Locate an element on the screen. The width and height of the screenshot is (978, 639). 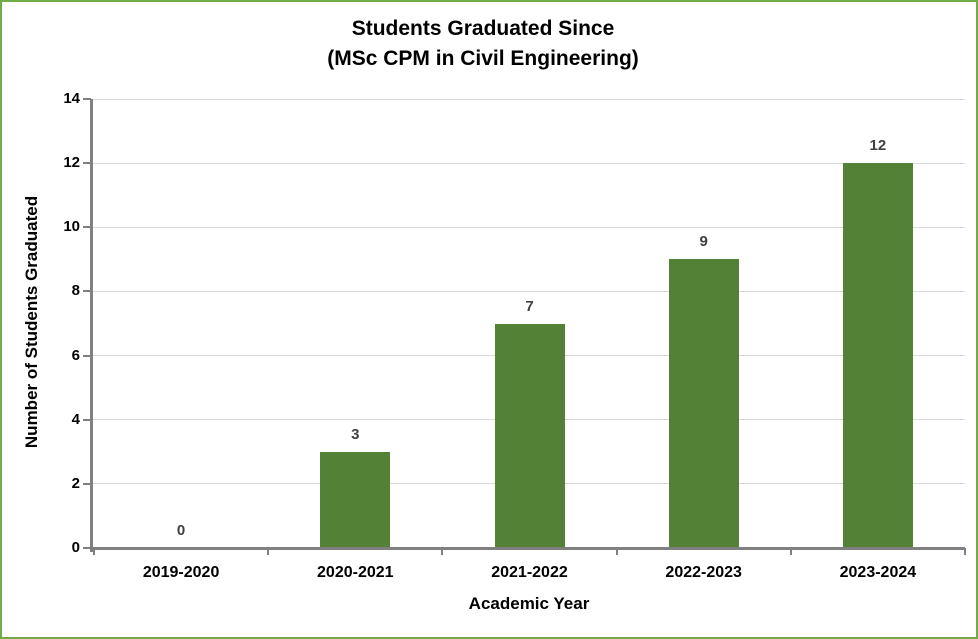
y-tick-label: 10 is located at coordinates (71, 227).